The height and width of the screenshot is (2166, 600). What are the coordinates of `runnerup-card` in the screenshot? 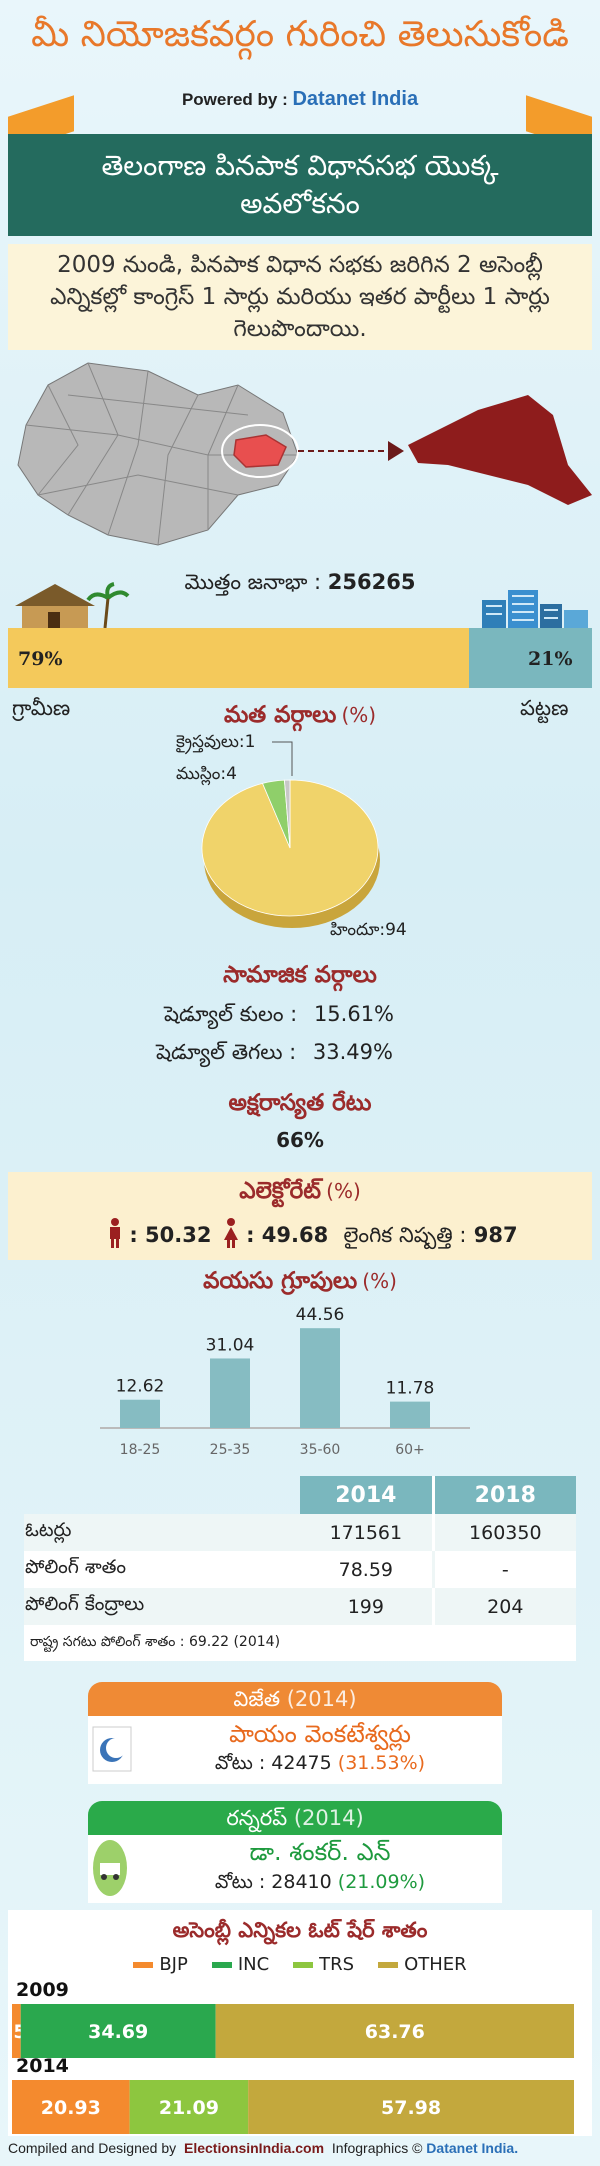 It's located at (295, 1869).